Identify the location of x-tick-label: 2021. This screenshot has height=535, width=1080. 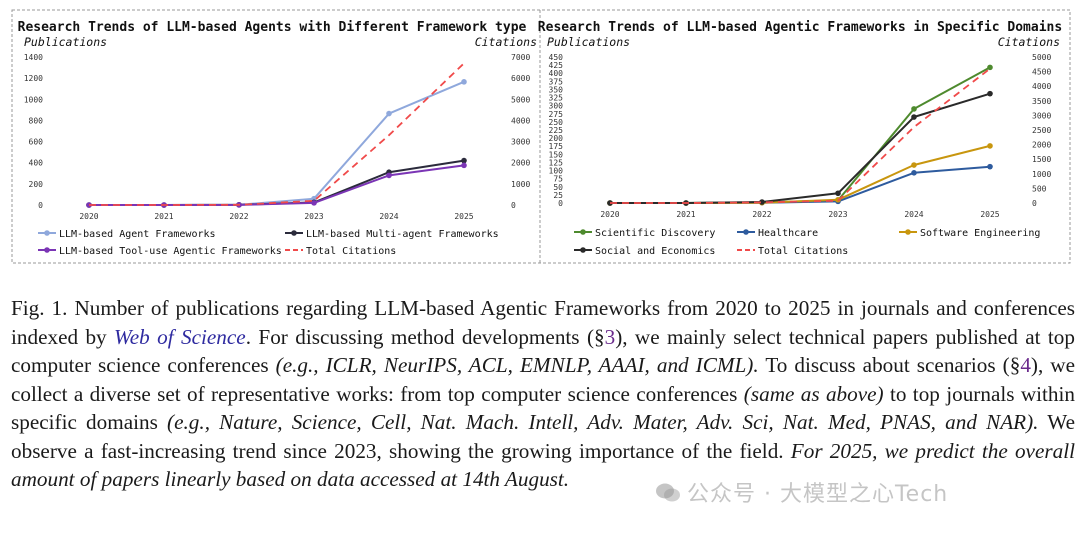
(163, 216).